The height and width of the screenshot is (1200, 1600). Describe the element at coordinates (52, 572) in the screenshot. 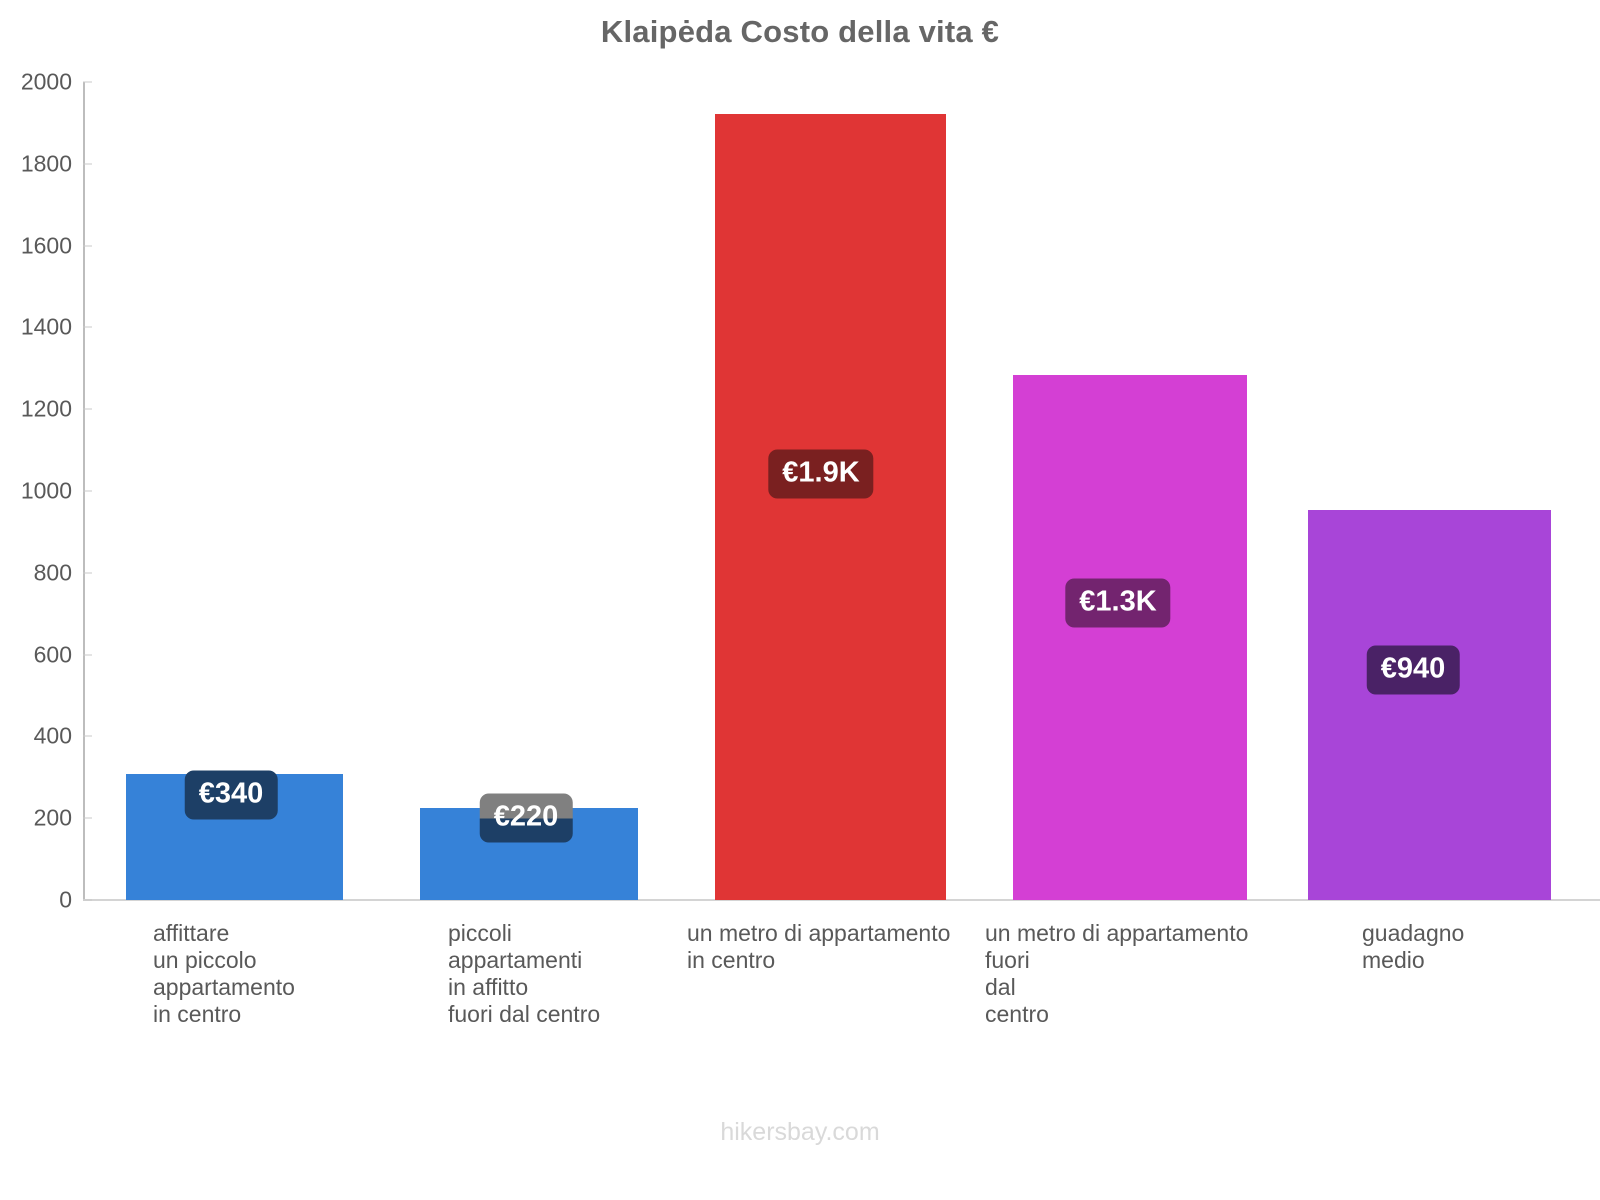

I see `y-axis-tick-label: 800` at that location.